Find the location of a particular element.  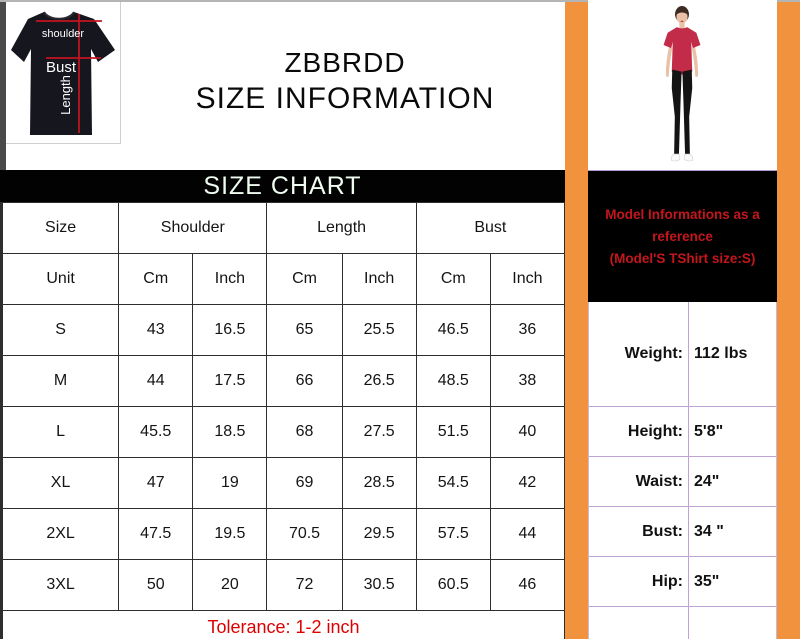

measurement-label: Hip: is located at coordinates (667, 581).